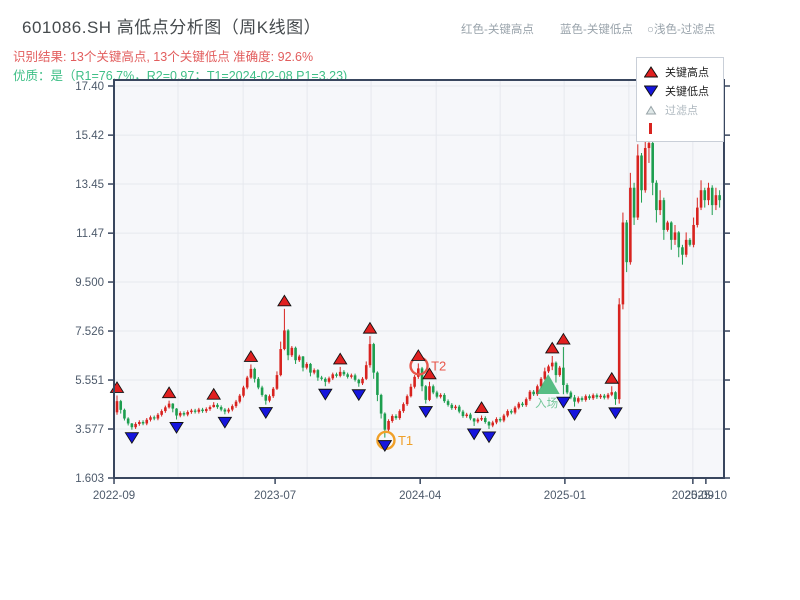  Describe the element at coordinates (89, 283) in the screenshot. I see `y-tick-label: 9.500` at that location.